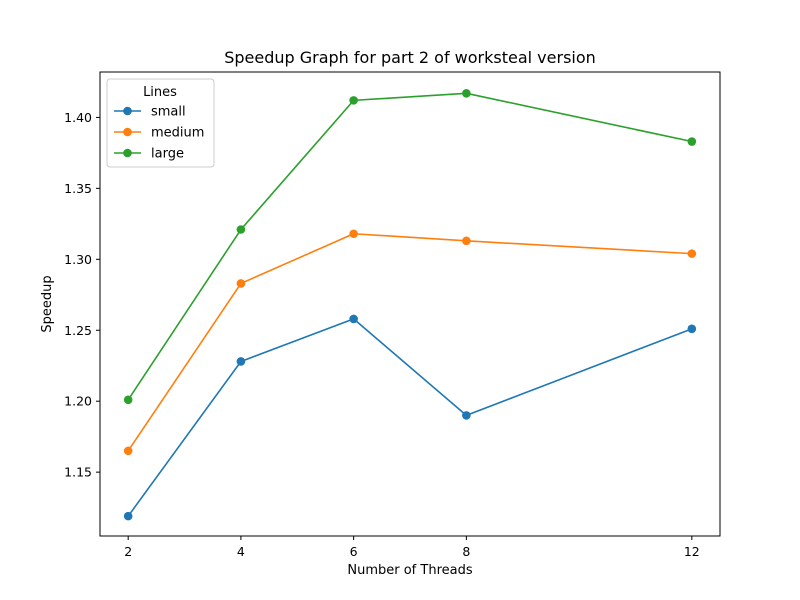 The image size is (800, 600). I want to click on x-tick-label: 6, so click(354, 551).